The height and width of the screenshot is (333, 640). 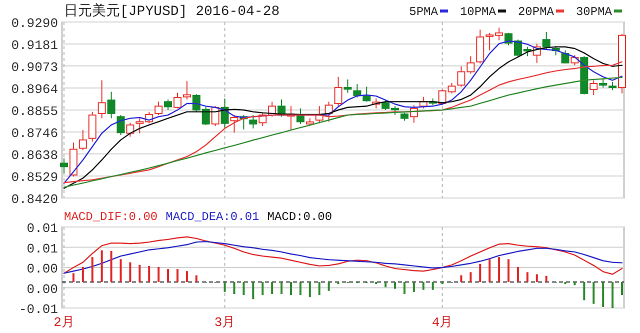 What do you see at coordinates (172, 11) in the screenshot?
I see `chart-title: 日元美元[JPYUSD] 2016-04-28` at bounding box center [172, 11].